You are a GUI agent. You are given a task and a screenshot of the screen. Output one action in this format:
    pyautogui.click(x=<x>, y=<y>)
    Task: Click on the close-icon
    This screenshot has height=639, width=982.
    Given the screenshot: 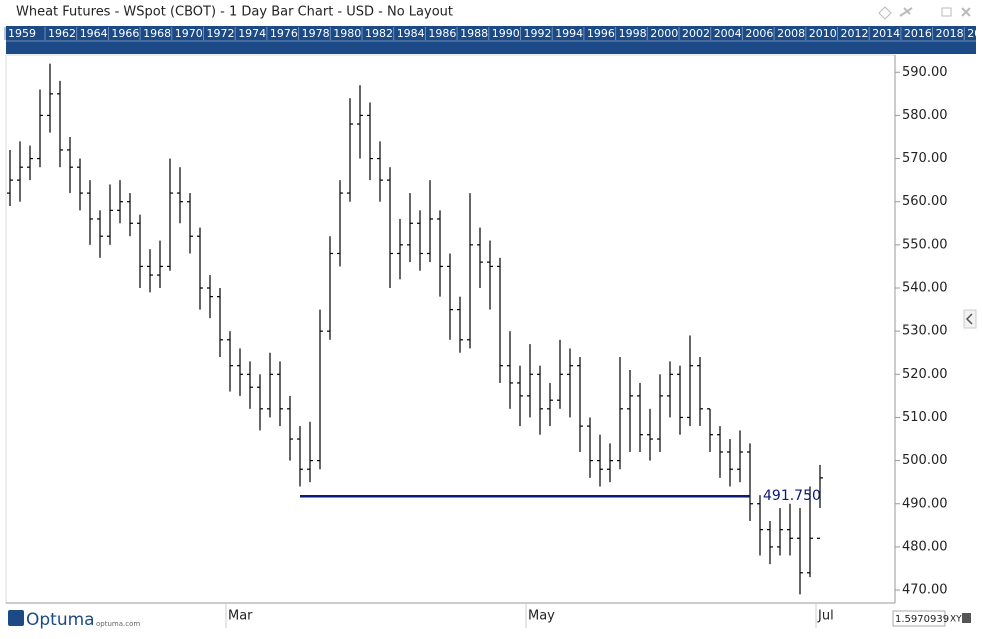 What is the action you would take?
    pyautogui.click(x=966, y=12)
    